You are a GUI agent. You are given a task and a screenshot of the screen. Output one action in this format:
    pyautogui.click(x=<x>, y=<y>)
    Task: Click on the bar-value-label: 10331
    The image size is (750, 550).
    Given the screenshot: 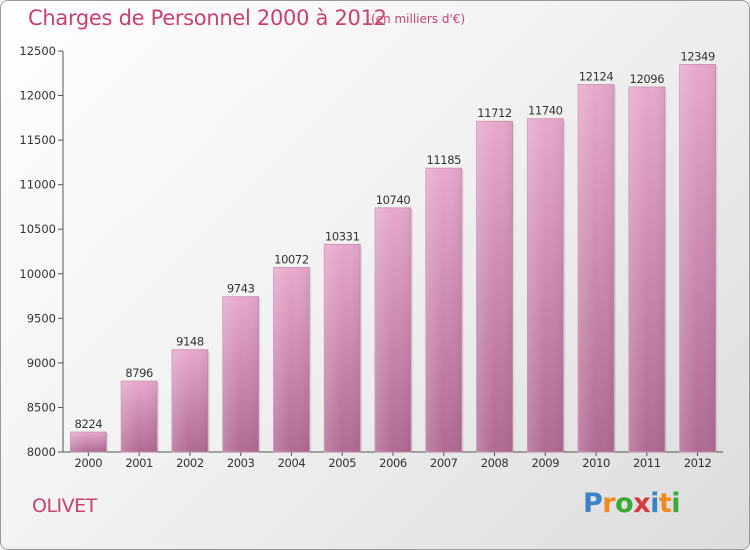 What is the action you would take?
    pyautogui.click(x=342, y=236)
    